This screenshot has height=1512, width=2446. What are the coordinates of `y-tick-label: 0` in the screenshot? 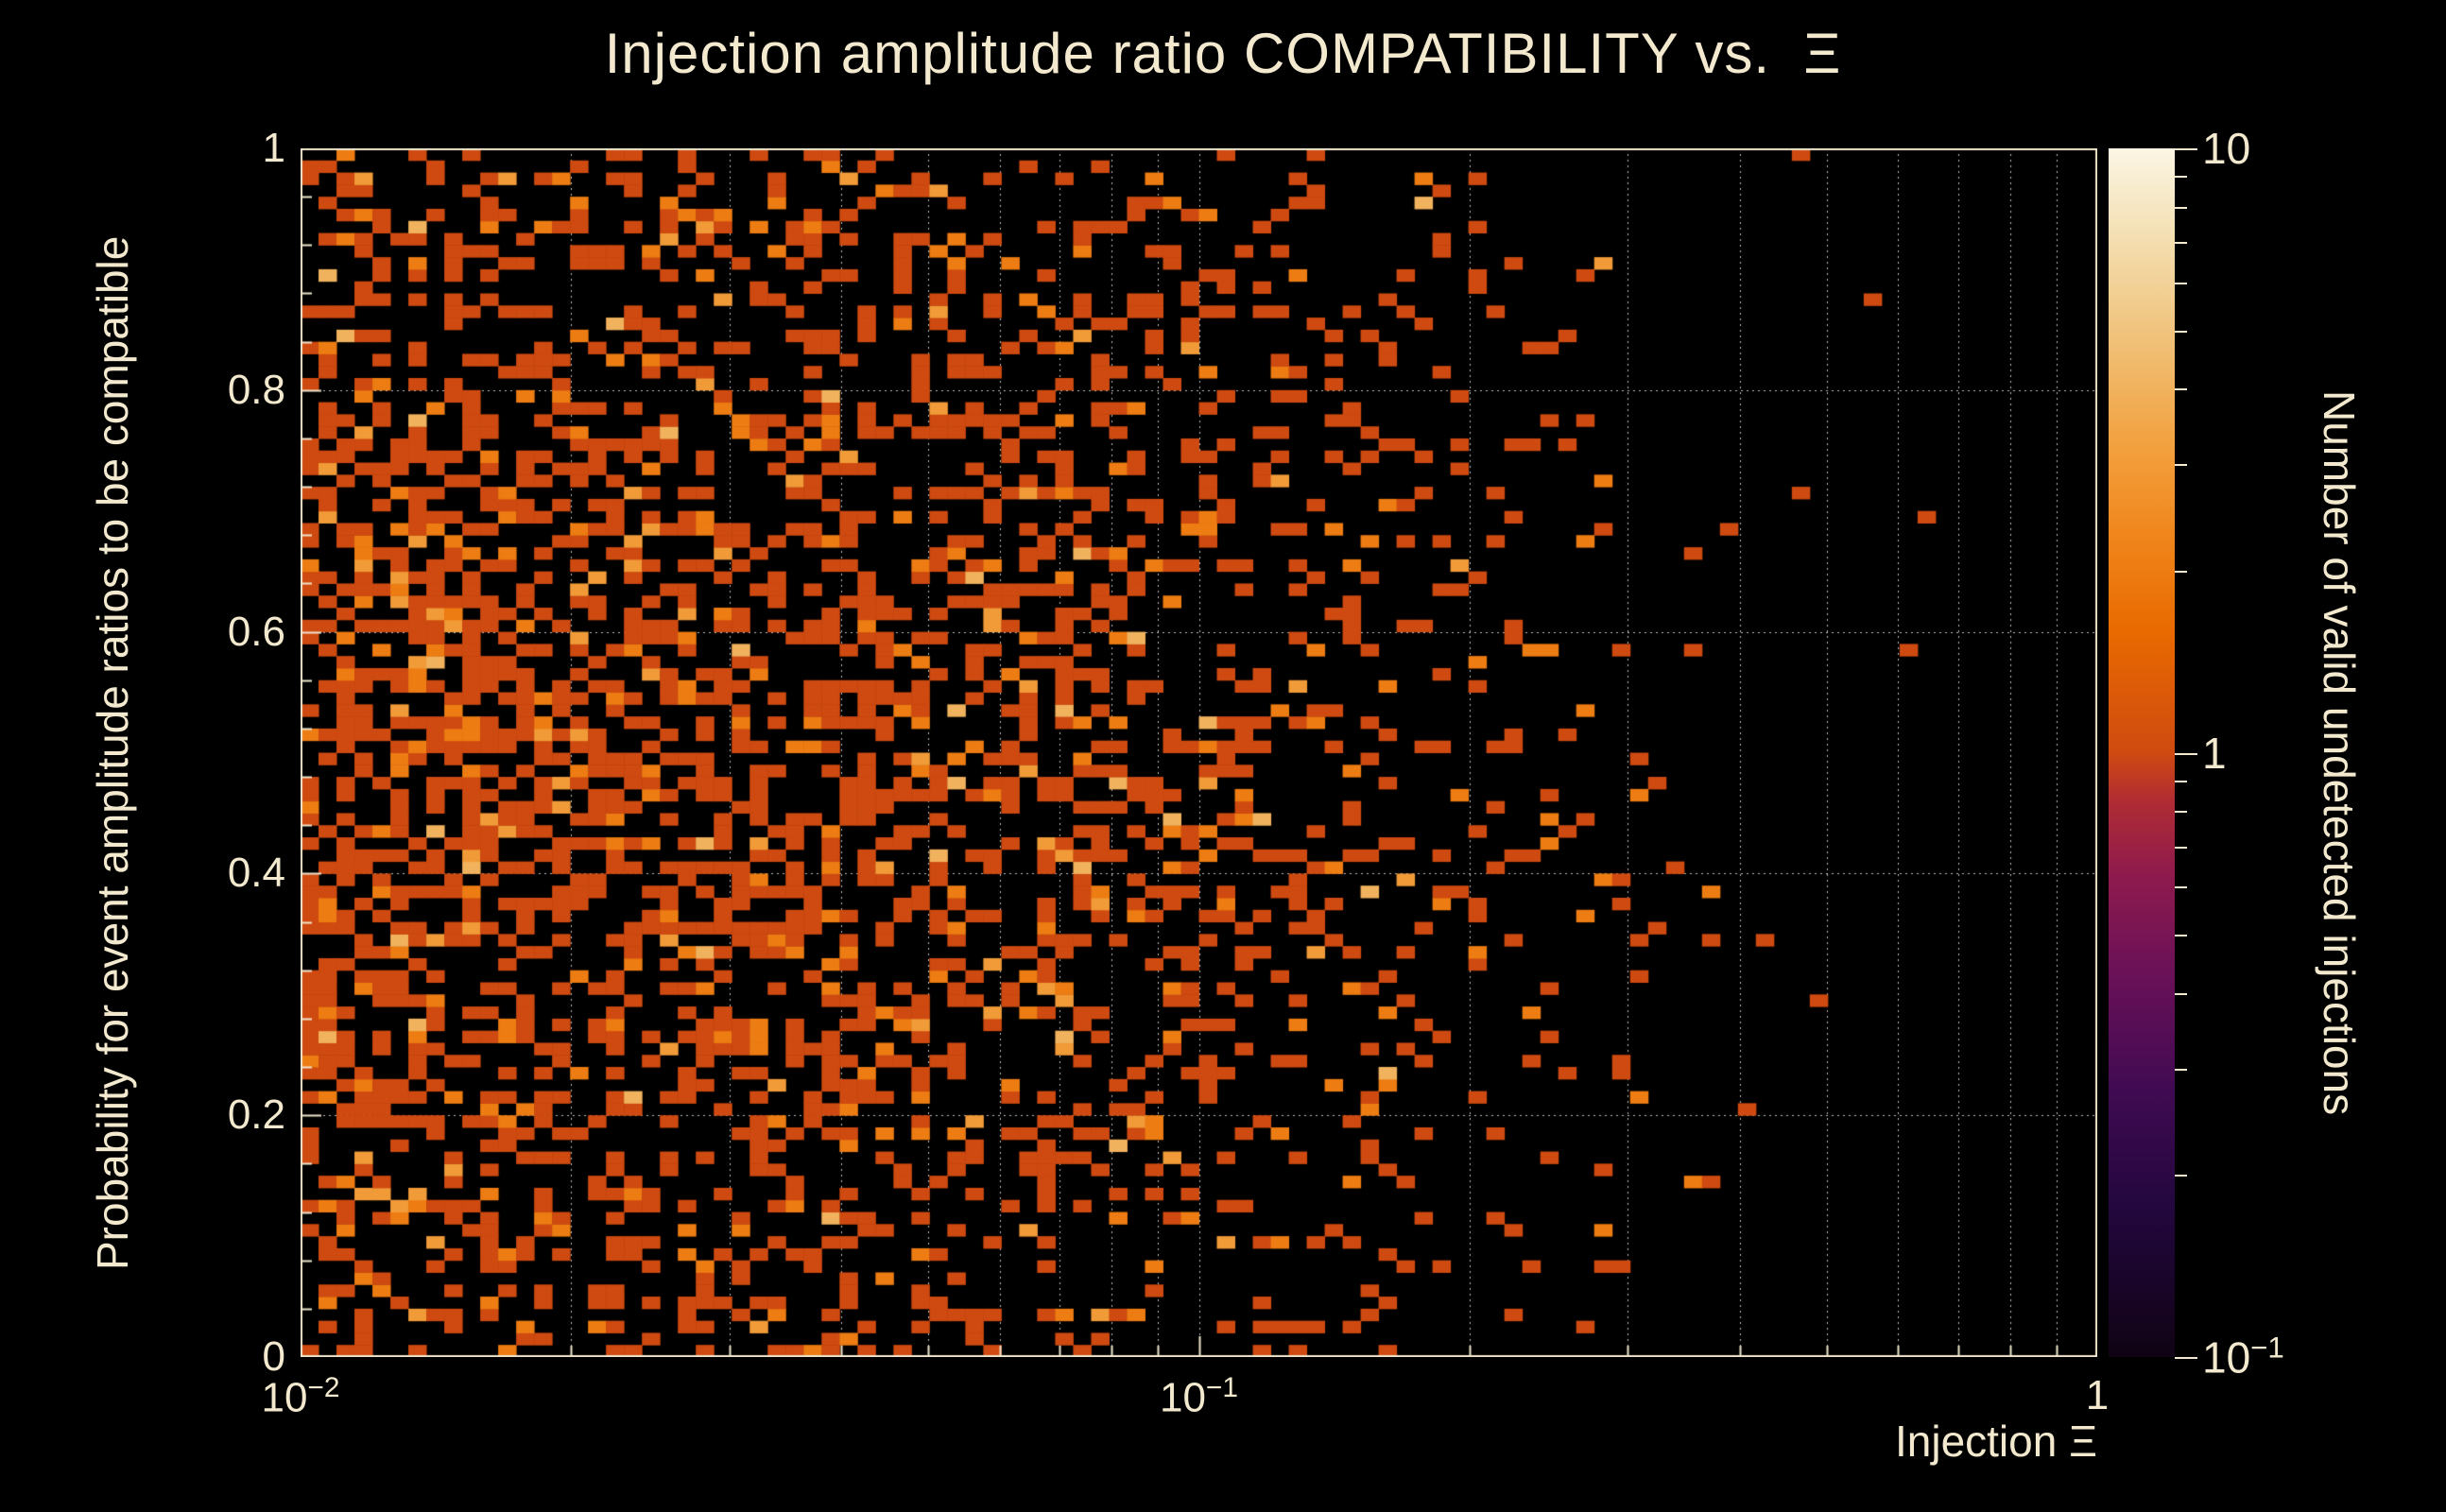 It's located at (273, 1356).